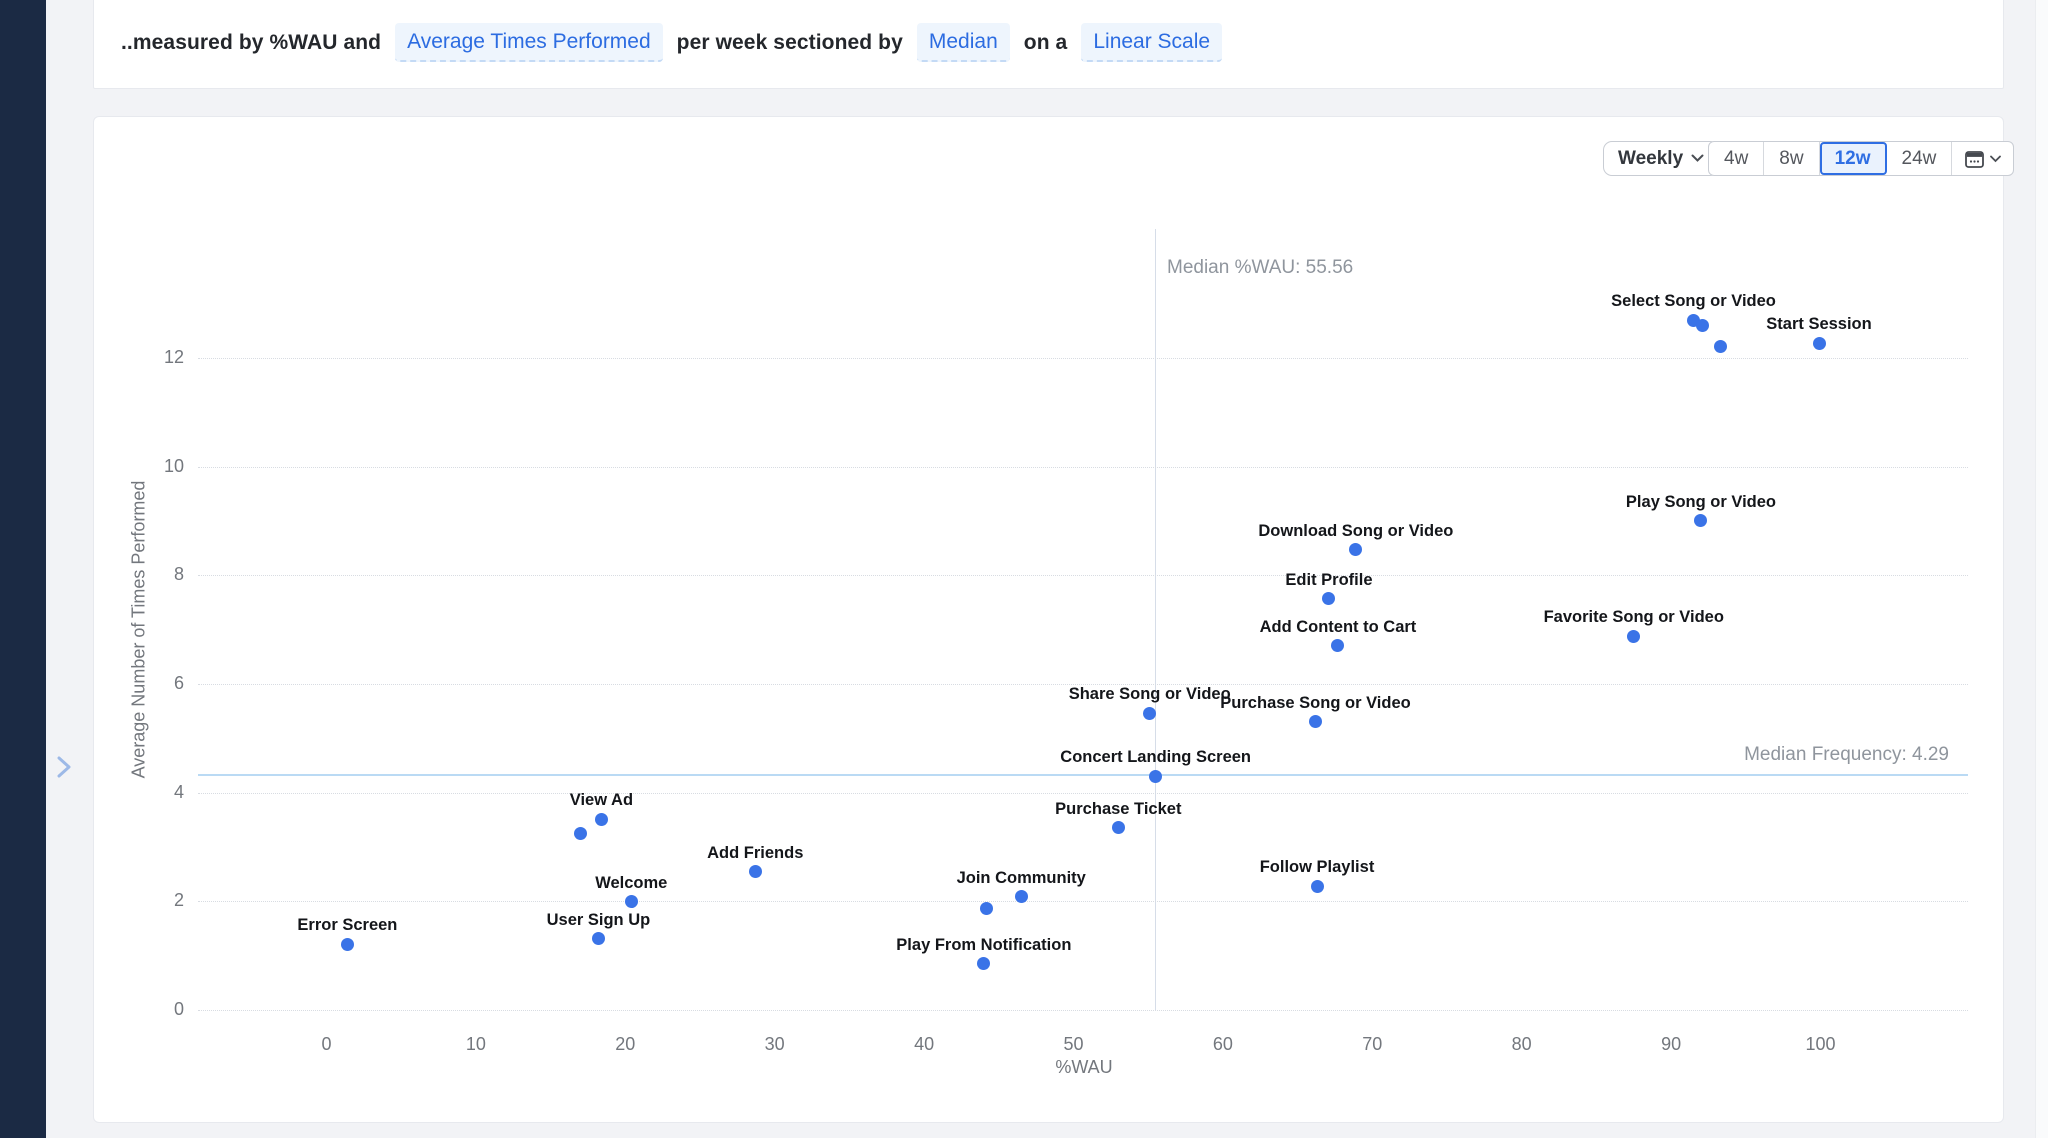 The width and height of the screenshot is (2048, 1138). I want to click on x-axis-title: %WAU, so click(1084, 1067).